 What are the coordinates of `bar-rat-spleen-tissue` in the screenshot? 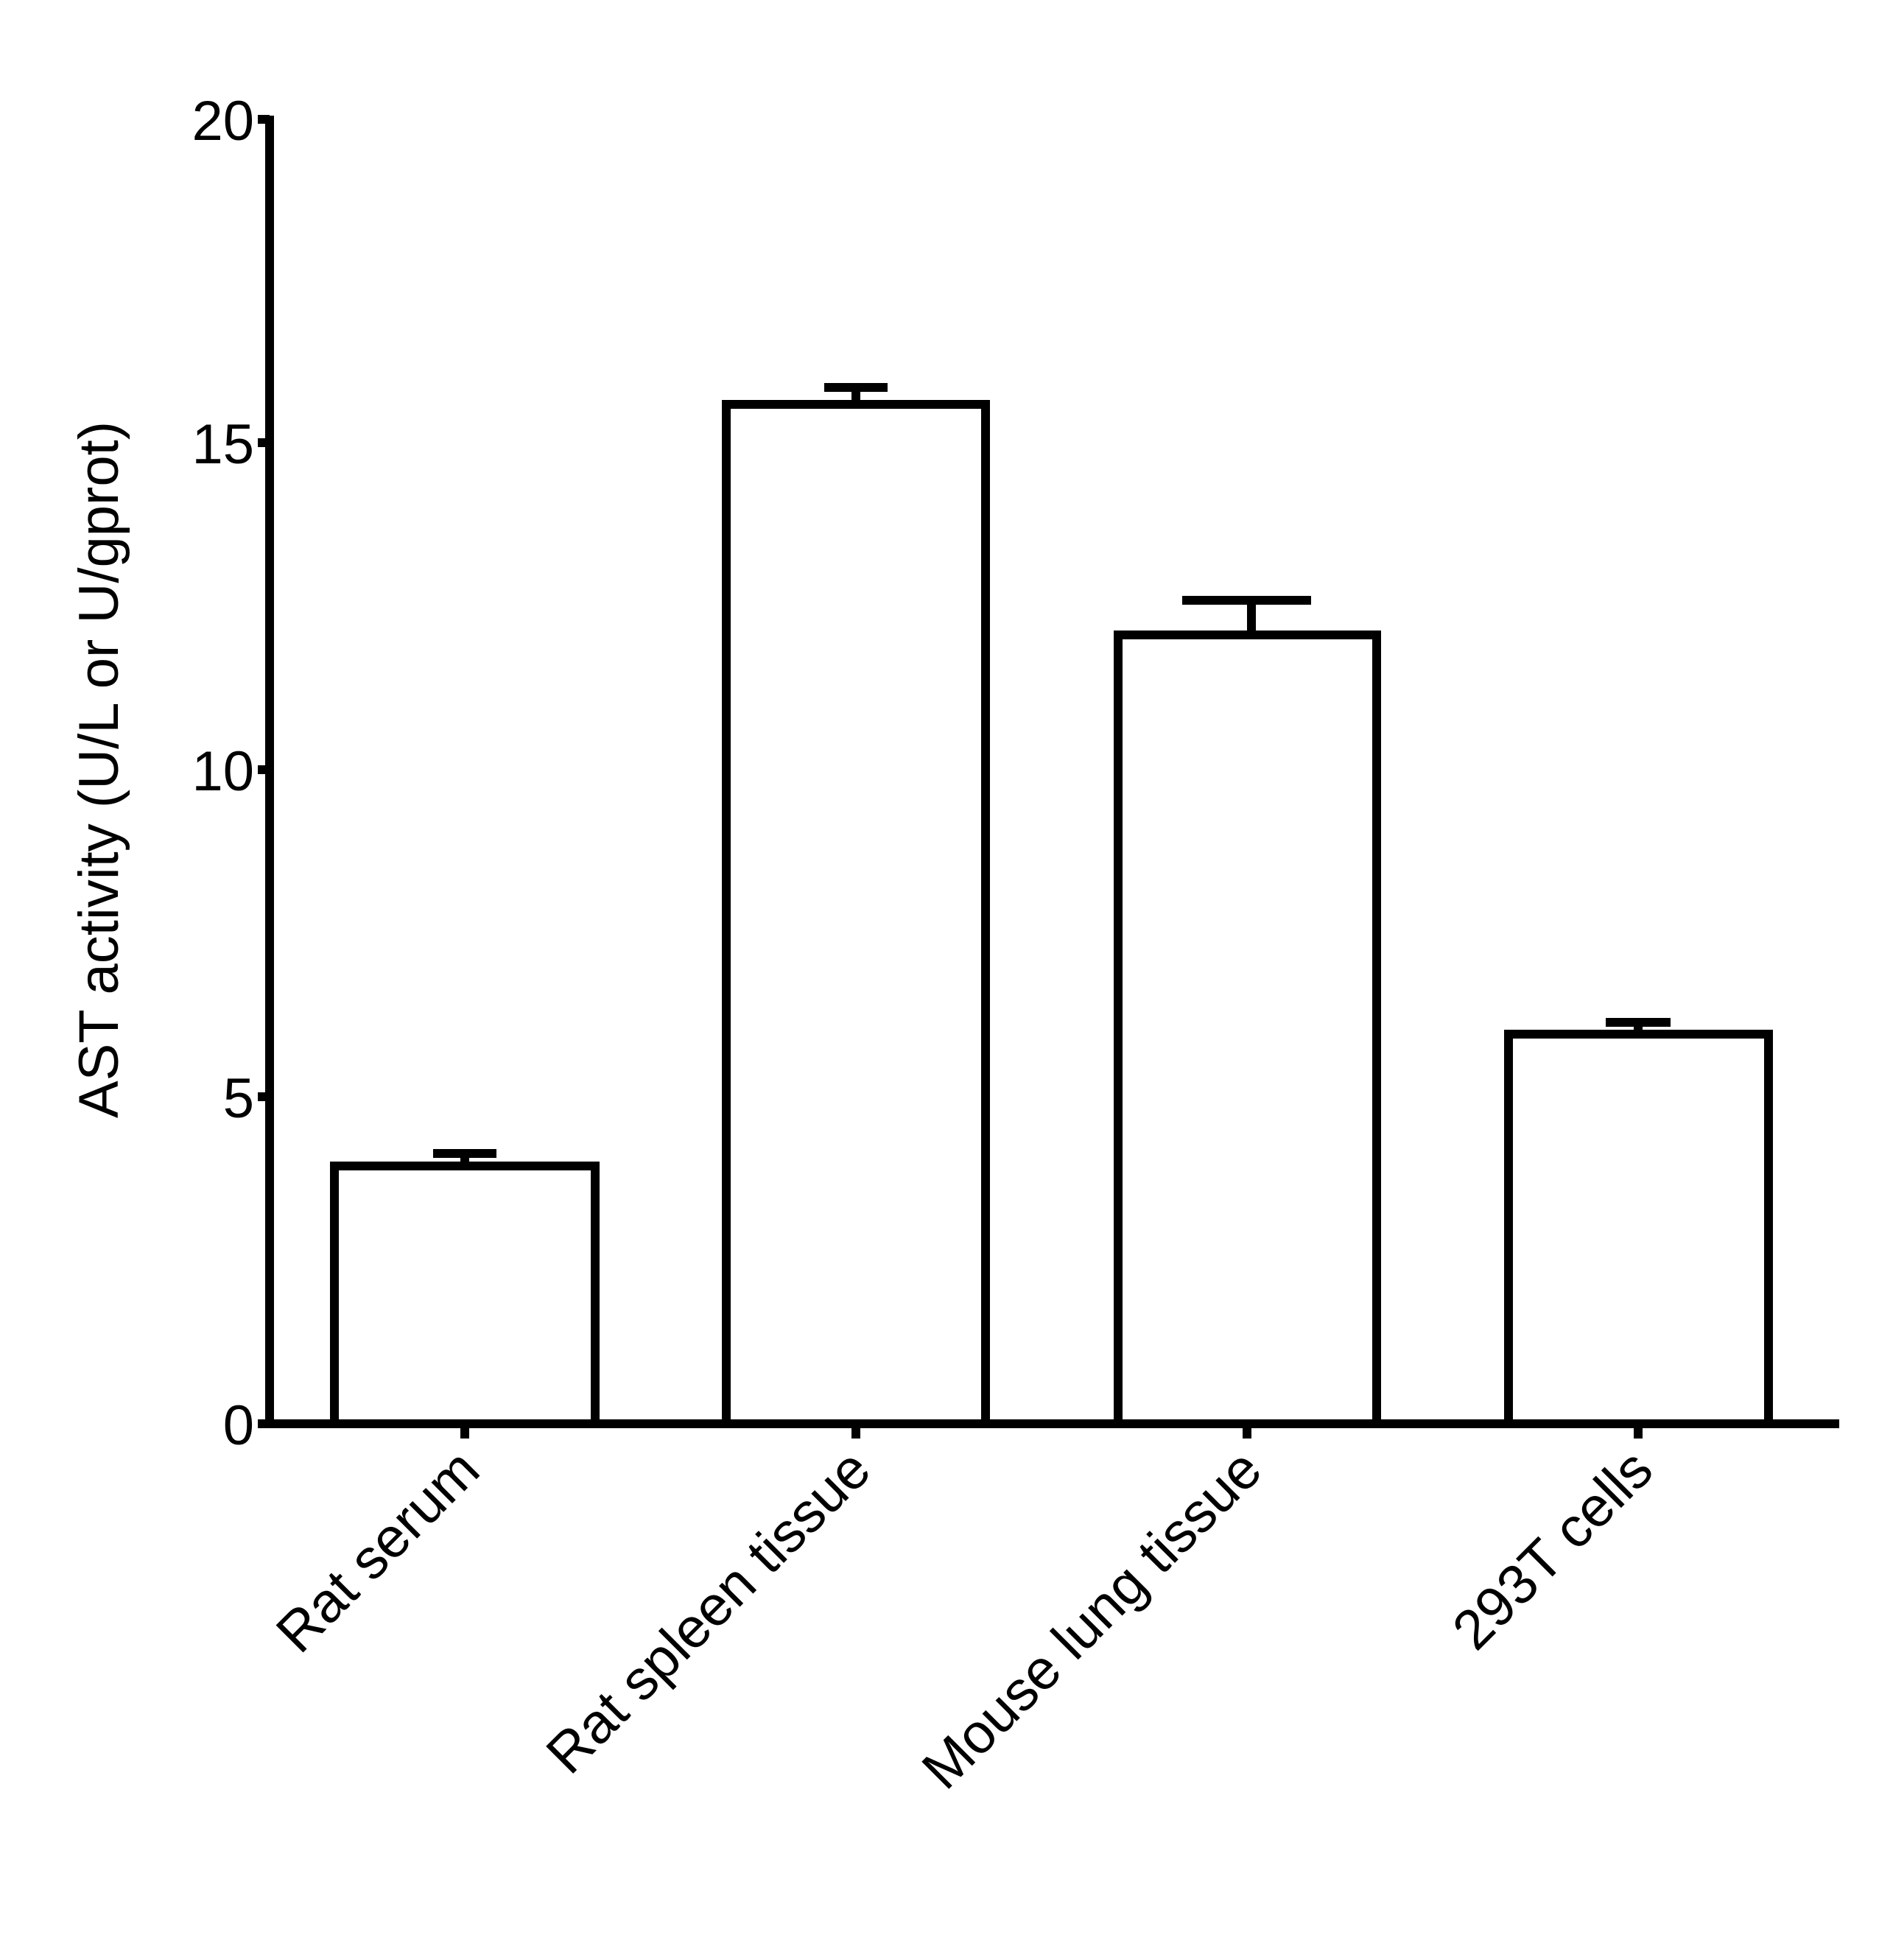 It's located at (856, 903).